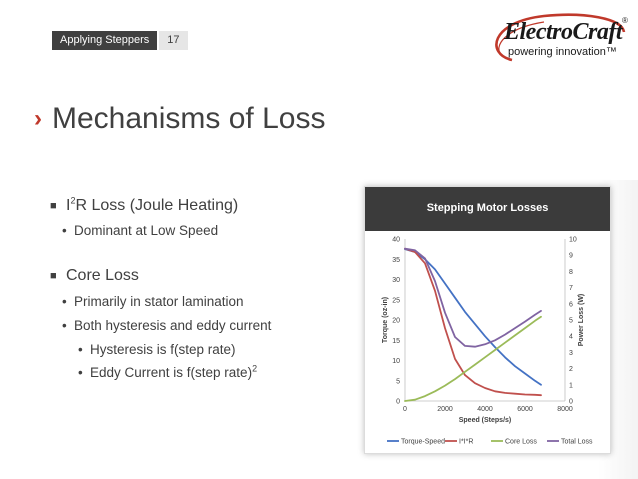  I want to click on bullet-core-sub-2: • Both hysteresis and eddy current, so click(155, 326).